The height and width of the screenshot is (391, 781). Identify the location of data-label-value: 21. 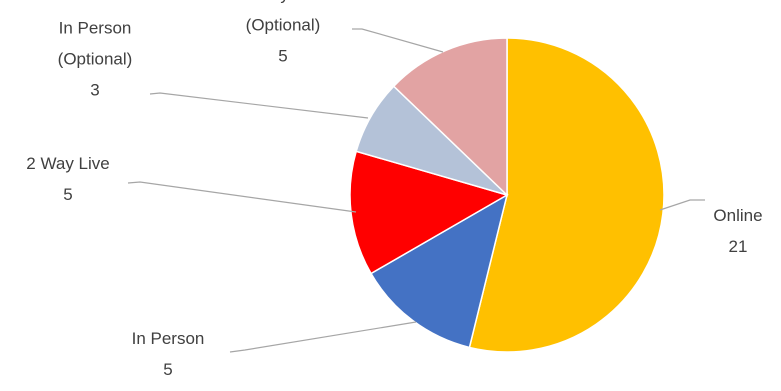
(738, 246).